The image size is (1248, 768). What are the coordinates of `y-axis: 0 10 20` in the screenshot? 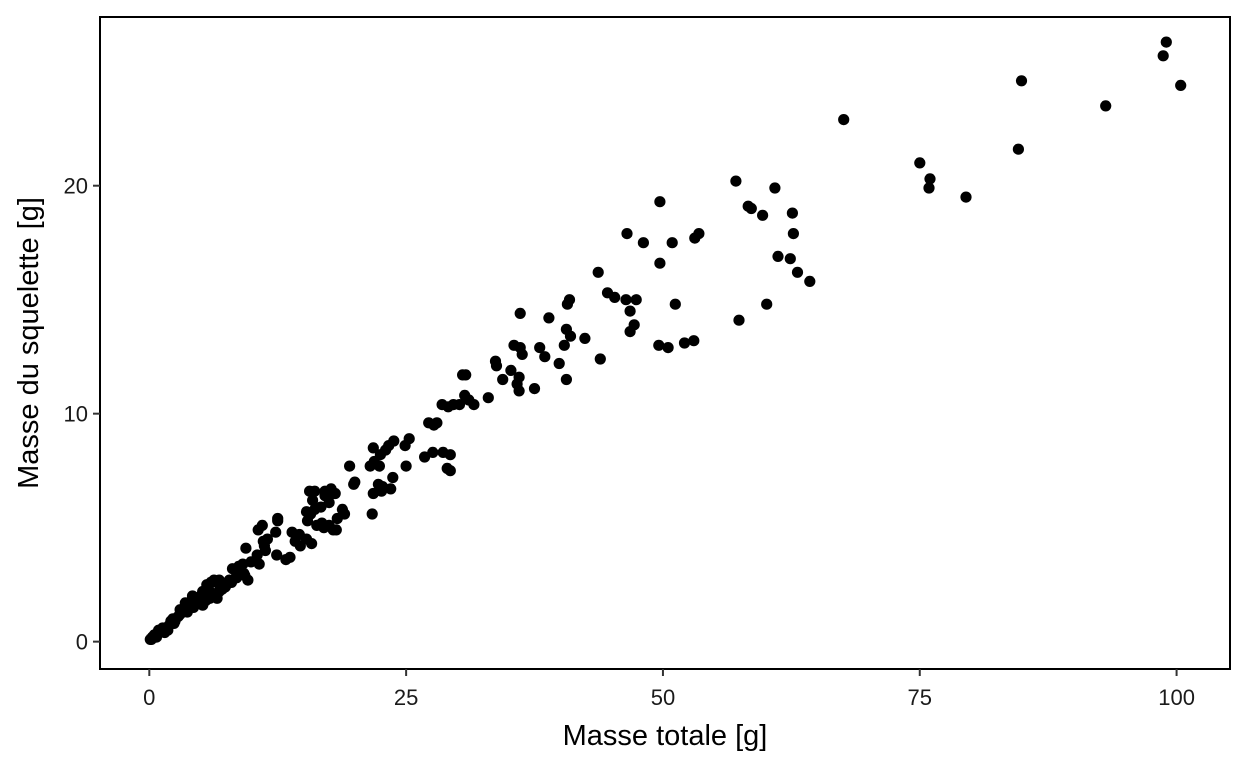 It's located at (82, 414).